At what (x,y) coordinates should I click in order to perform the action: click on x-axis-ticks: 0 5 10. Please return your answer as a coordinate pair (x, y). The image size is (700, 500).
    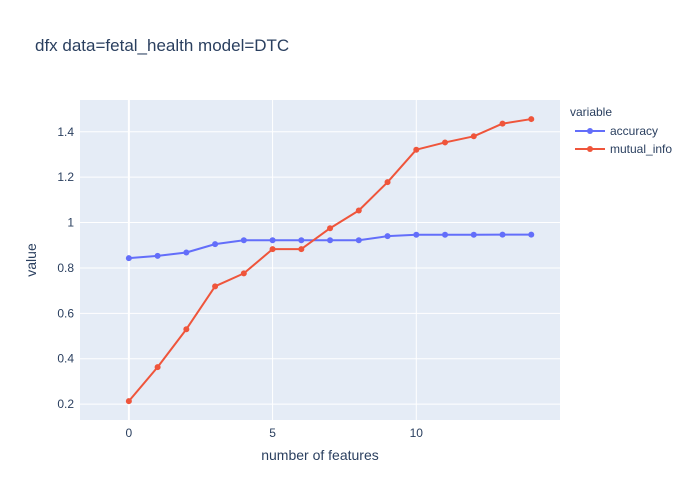
    Looking at the image, I should click on (275, 433).